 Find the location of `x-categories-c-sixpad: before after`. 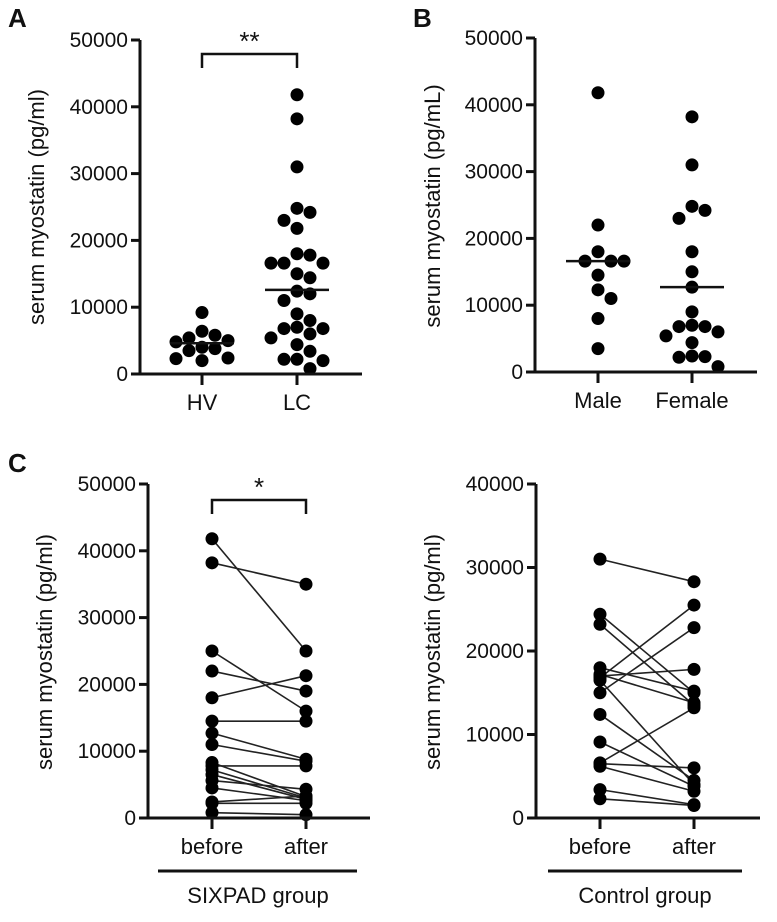

x-categories-c-sixpad: before after is located at coordinates (254, 838).